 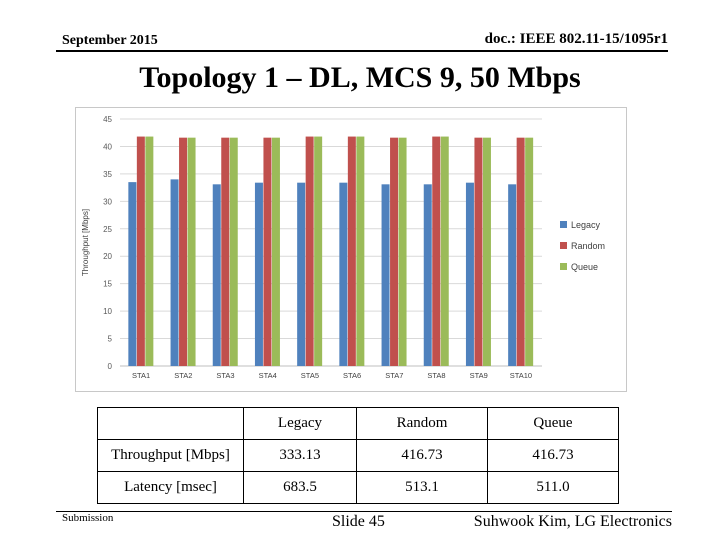 What do you see at coordinates (141, 375) in the screenshot?
I see `x-tick-label: STA1` at bounding box center [141, 375].